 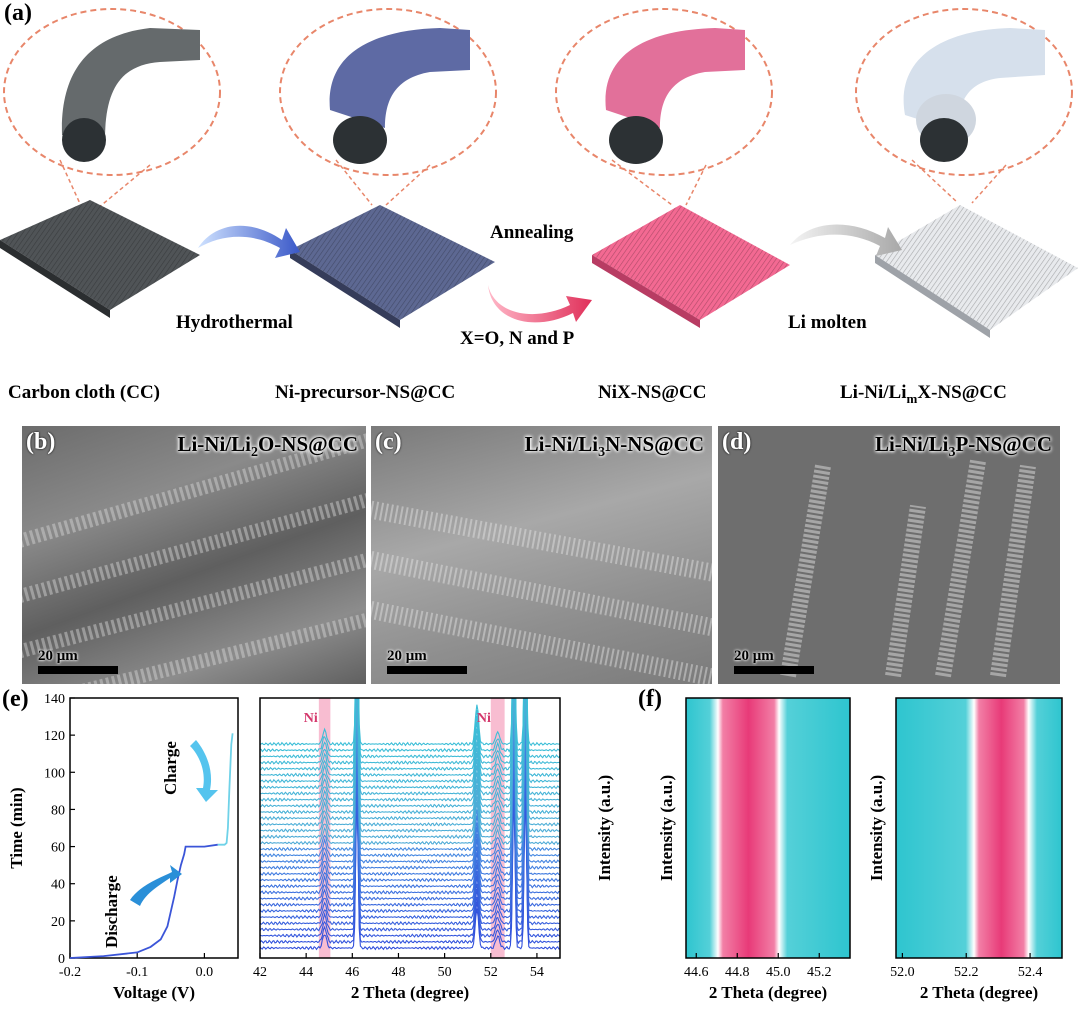 I want to click on x-axis-label: Voltage (V), so click(x=154, y=992).